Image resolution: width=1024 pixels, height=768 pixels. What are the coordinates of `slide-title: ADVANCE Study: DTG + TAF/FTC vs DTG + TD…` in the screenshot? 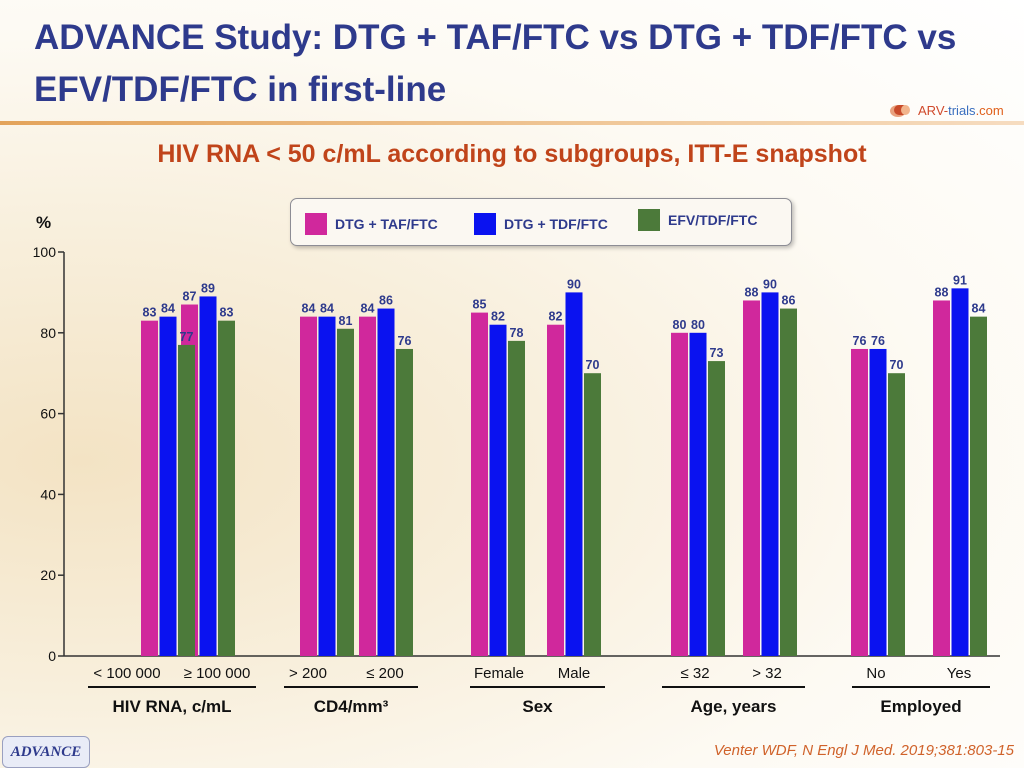 It's located at (495, 63).